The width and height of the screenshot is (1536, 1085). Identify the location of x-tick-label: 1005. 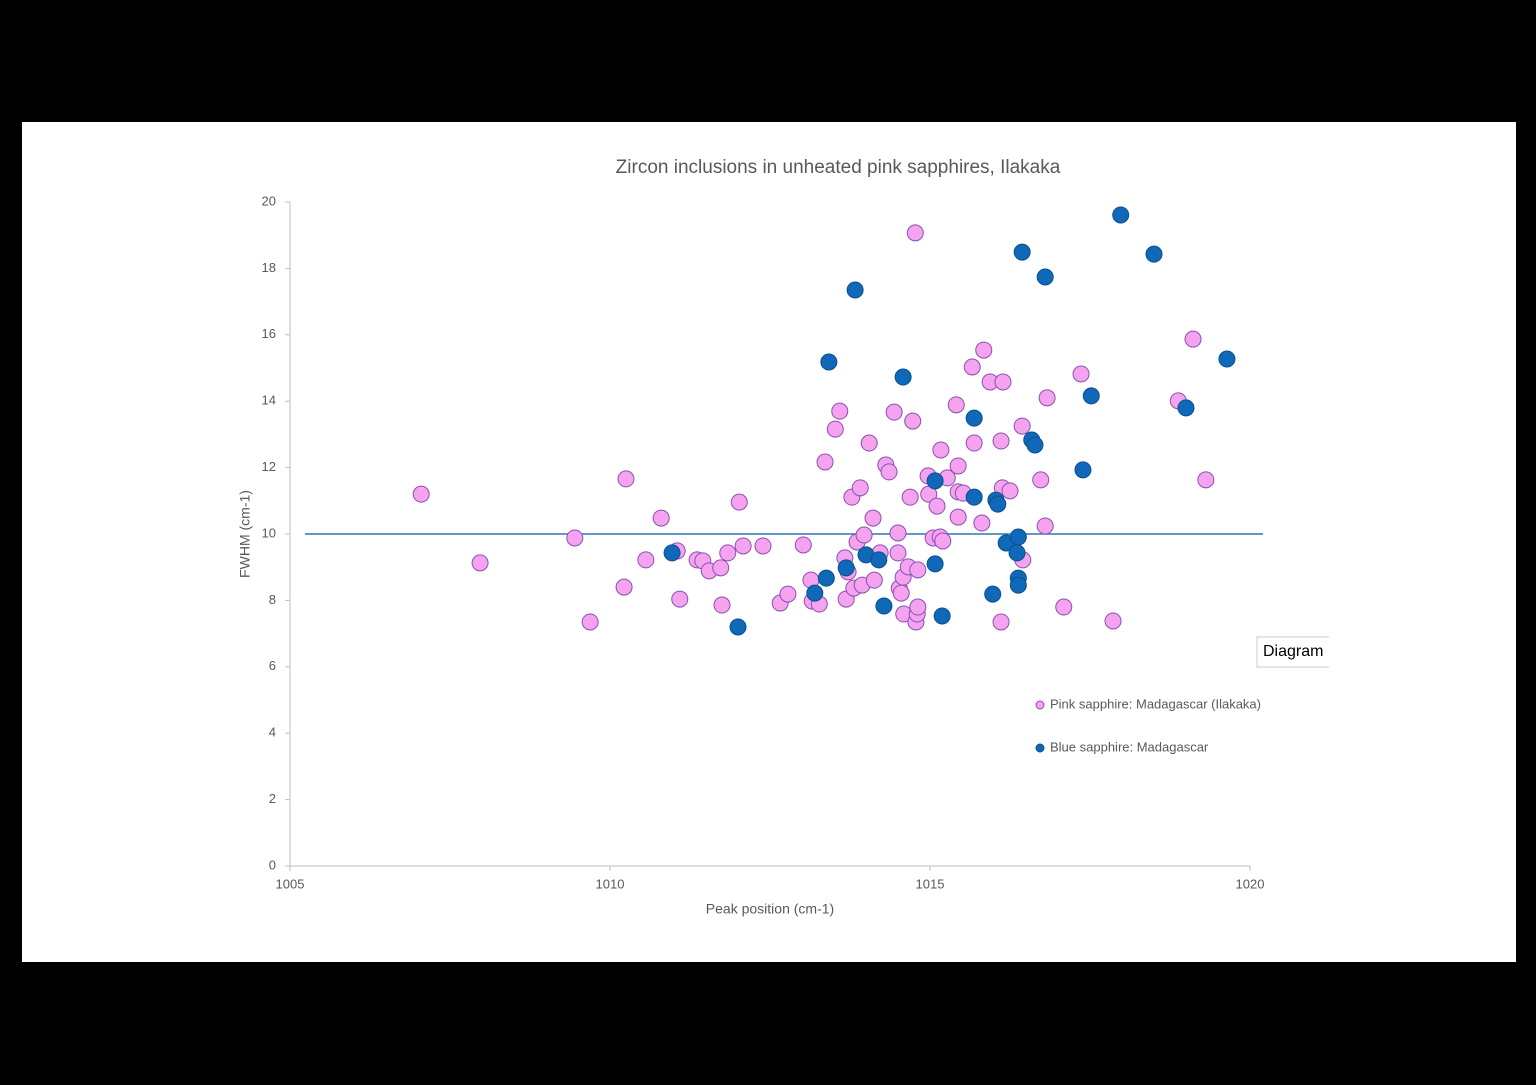
(290, 883).